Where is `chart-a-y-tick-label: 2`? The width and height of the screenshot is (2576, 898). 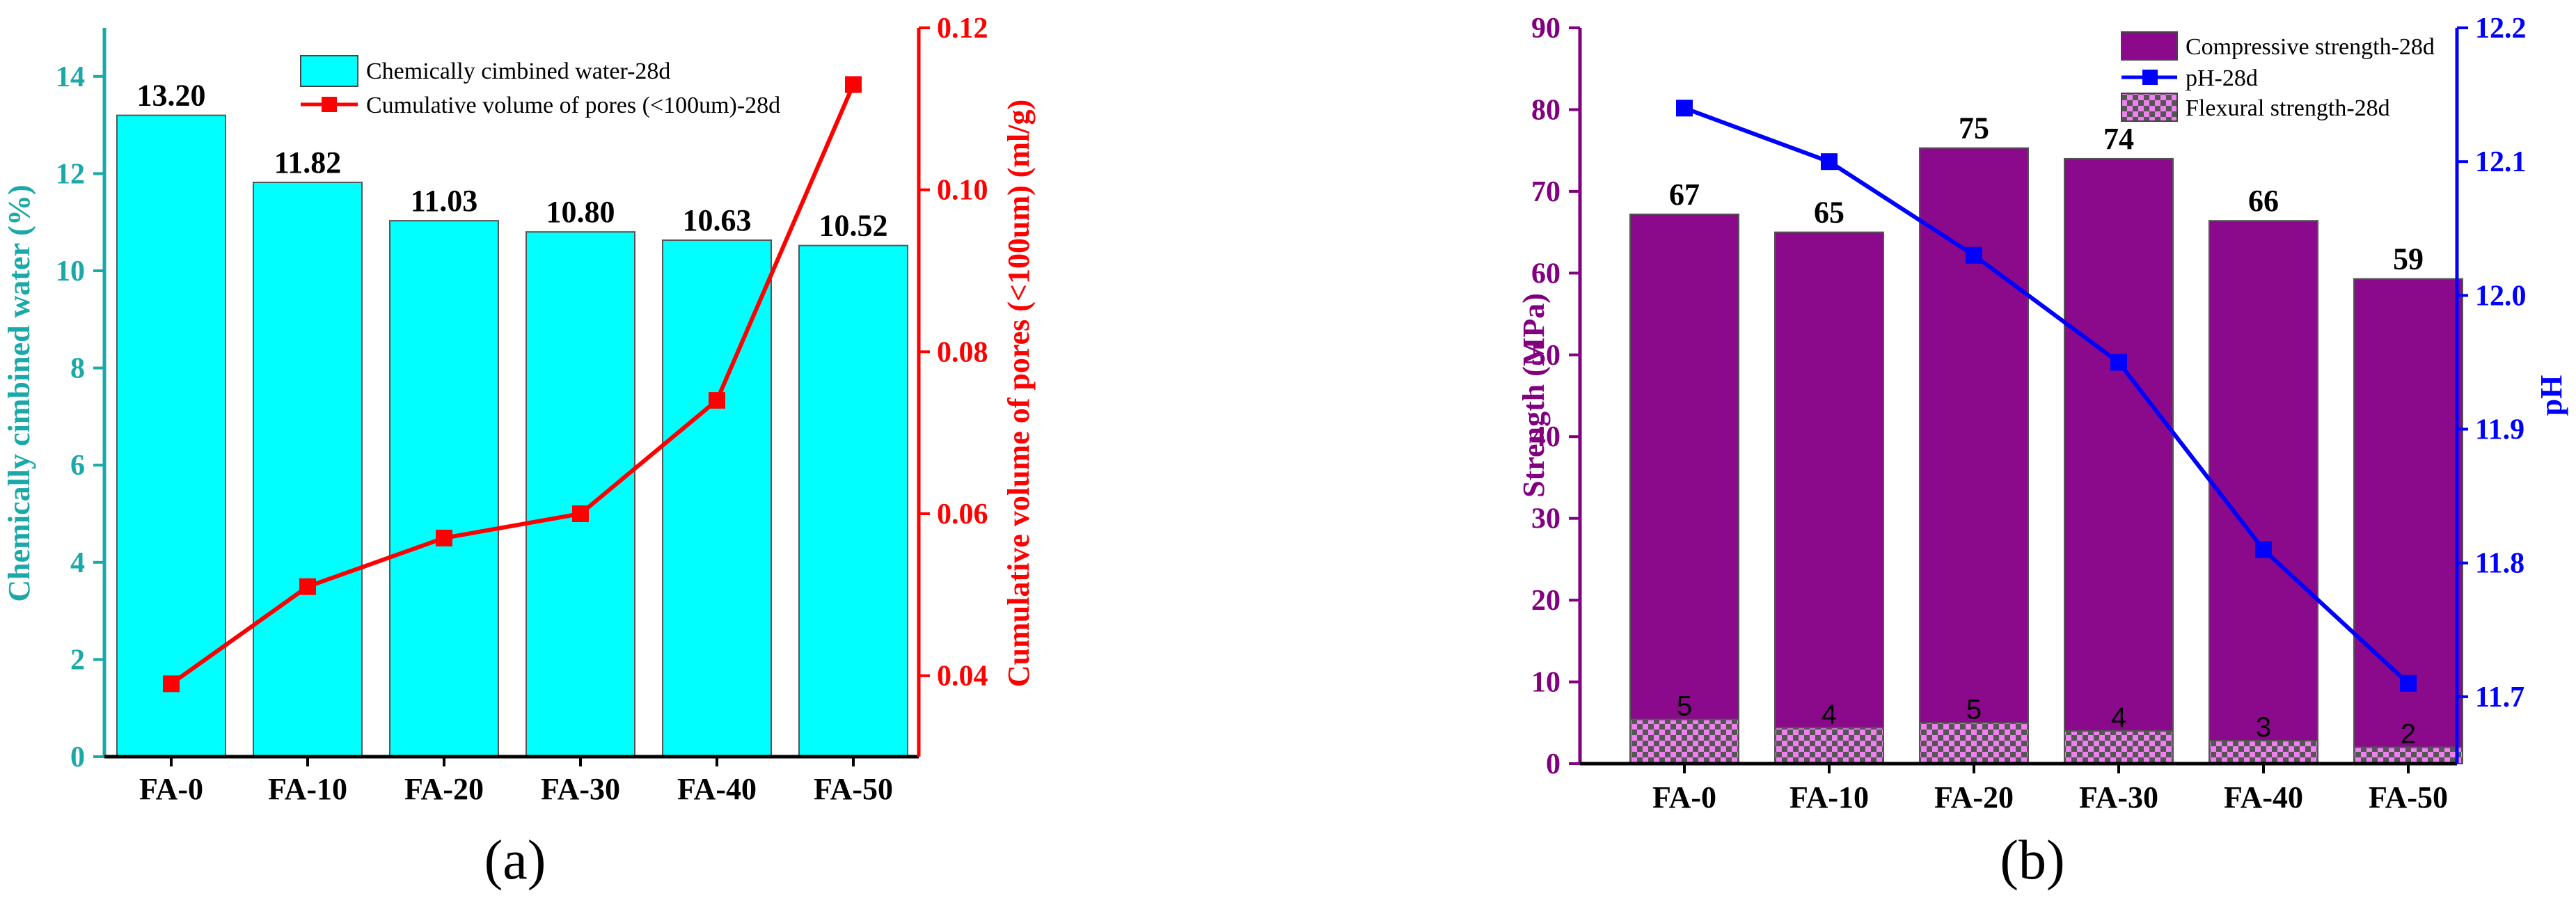 chart-a-y-tick-label: 2 is located at coordinates (77, 660).